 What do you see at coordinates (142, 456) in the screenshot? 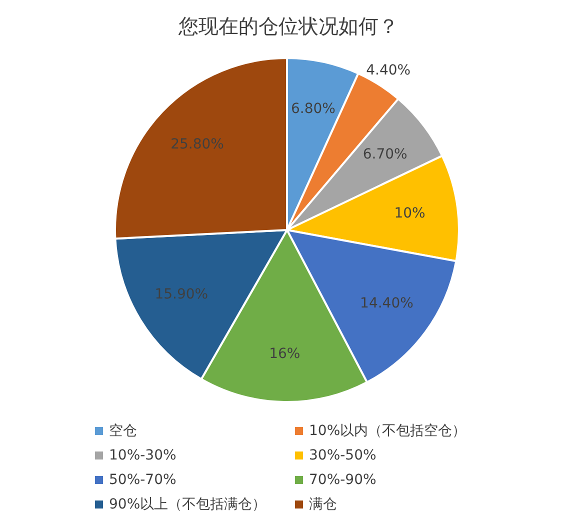
I see `legend-label: 10%-30%` at bounding box center [142, 456].